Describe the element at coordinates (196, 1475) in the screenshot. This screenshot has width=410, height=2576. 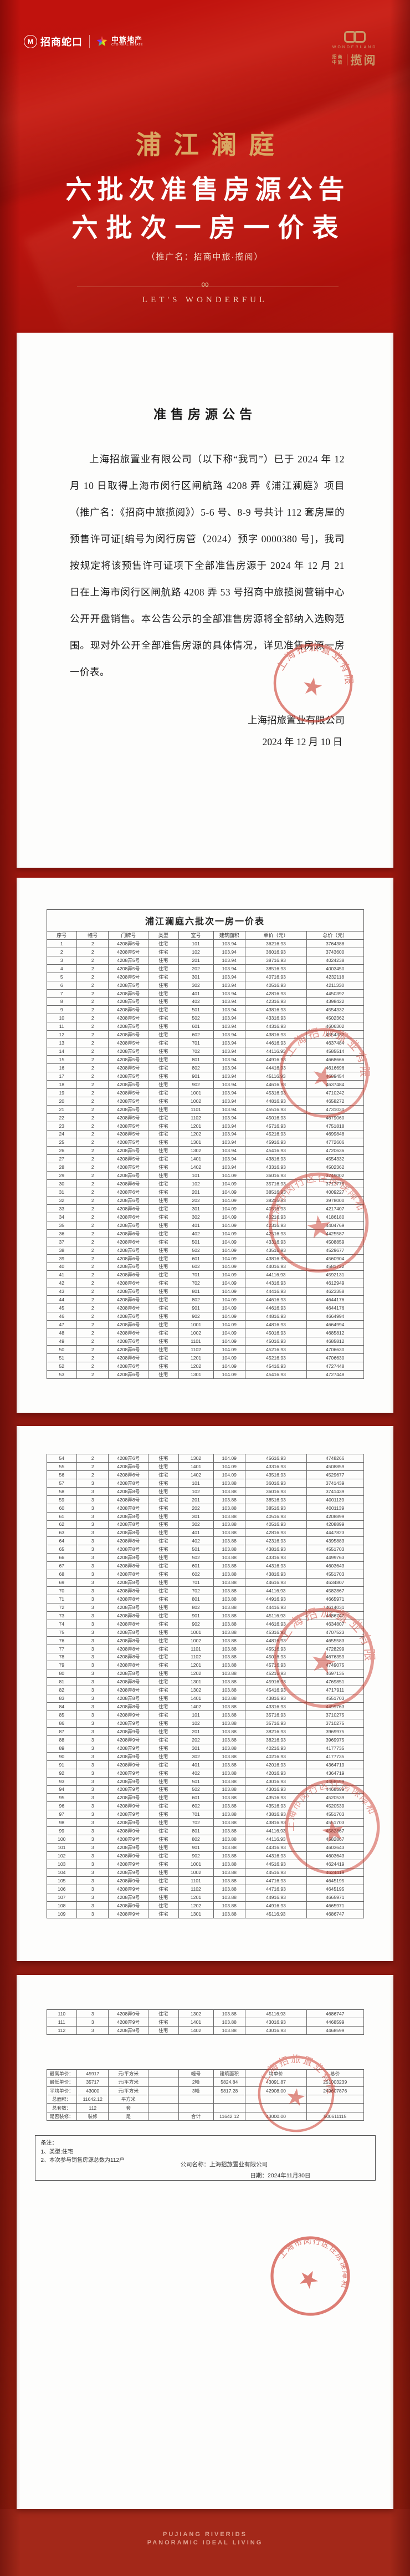
I see `table-cell: 1402` at that location.